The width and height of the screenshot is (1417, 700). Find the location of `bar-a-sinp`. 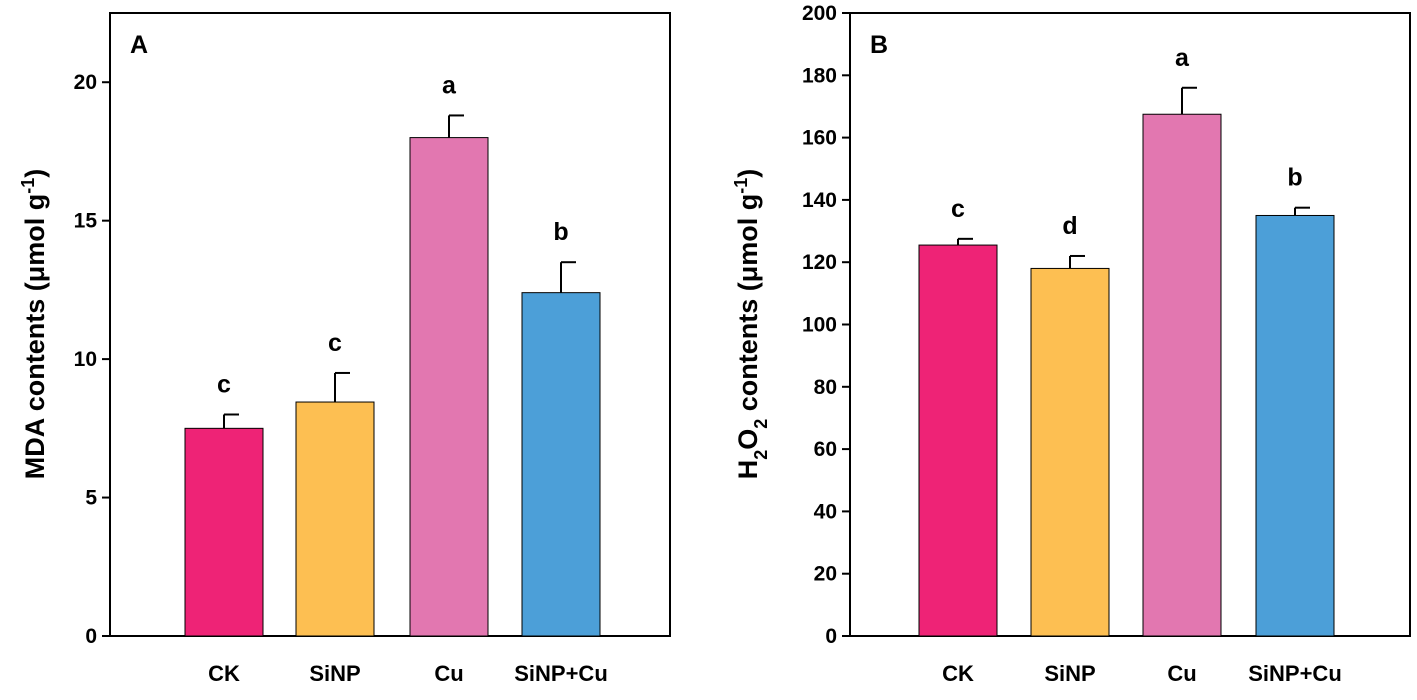

bar-a-sinp is located at coordinates (335, 519).